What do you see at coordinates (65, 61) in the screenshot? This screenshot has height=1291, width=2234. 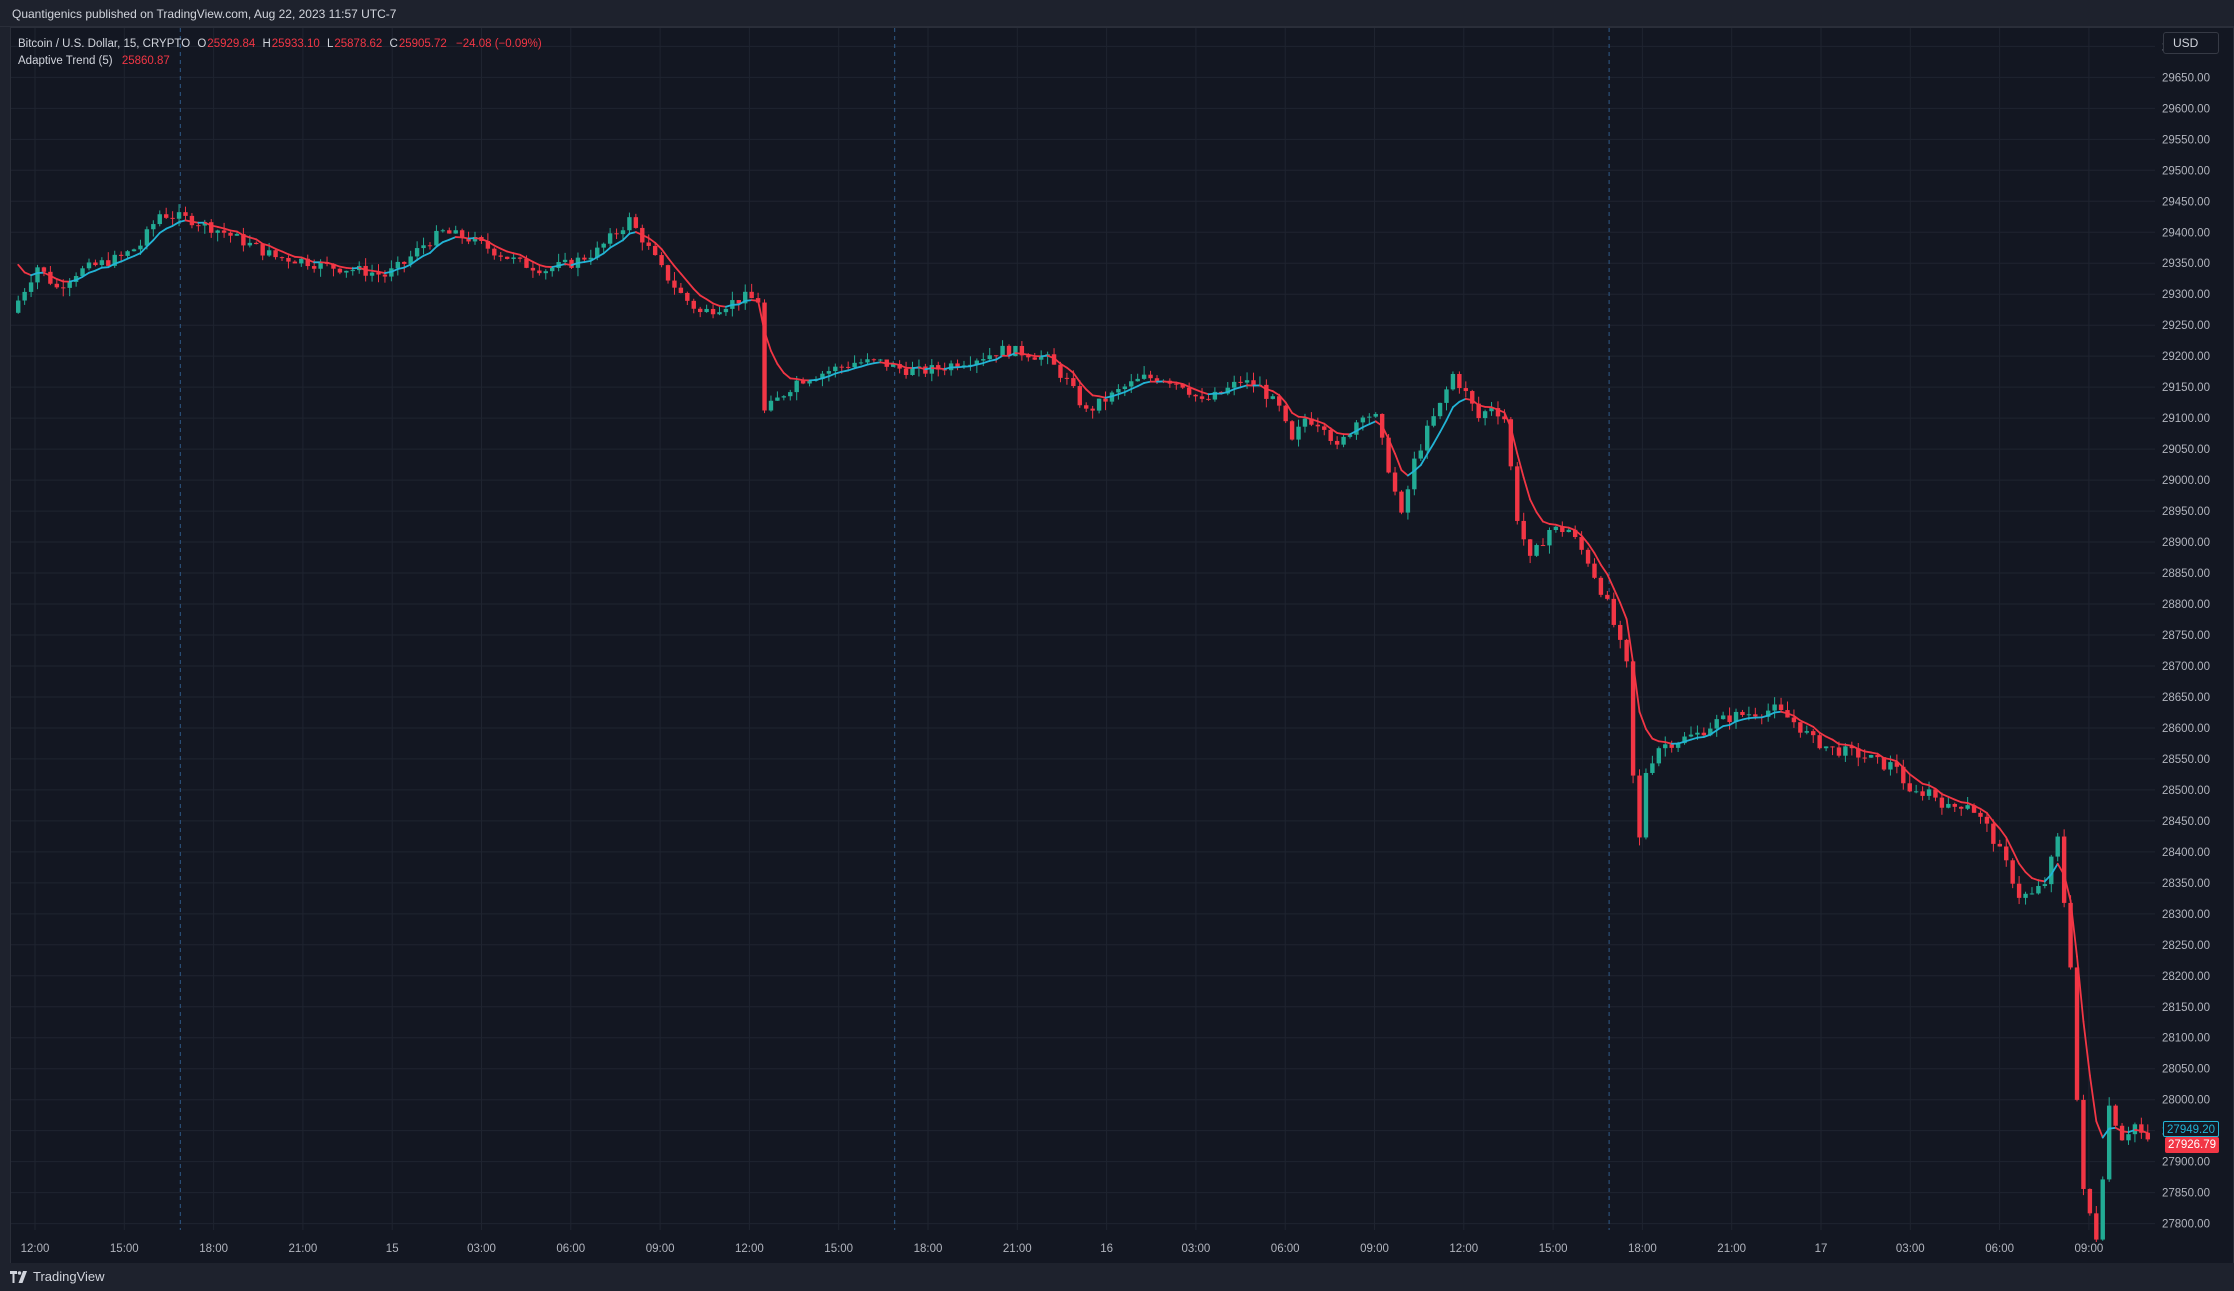 I see `indicator-name: Adaptive Trend (5)` at bounding box center [65, 61].